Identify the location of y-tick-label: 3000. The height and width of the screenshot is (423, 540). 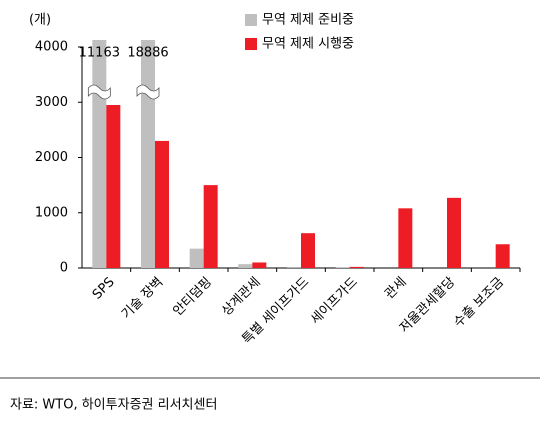
(51, 102).